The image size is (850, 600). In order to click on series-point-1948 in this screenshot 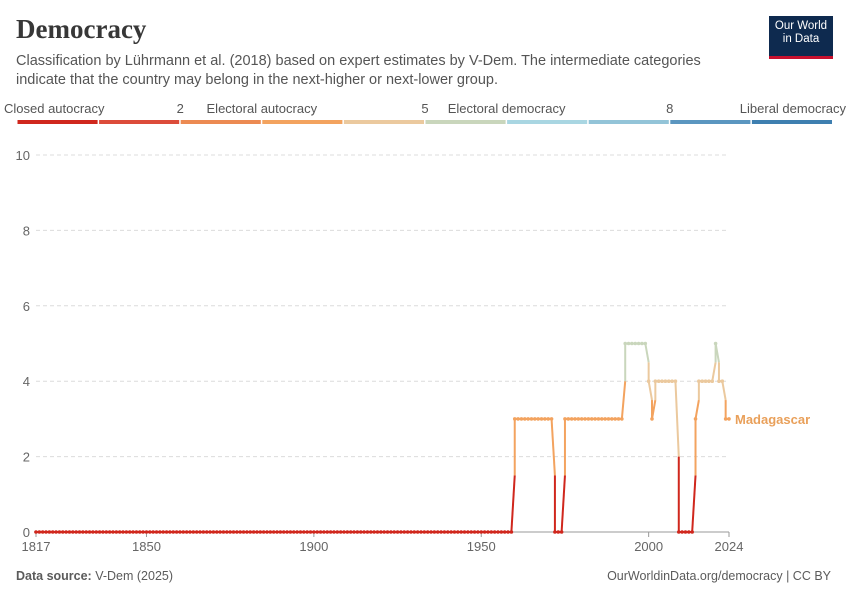, I will do `click(474, 532)`.